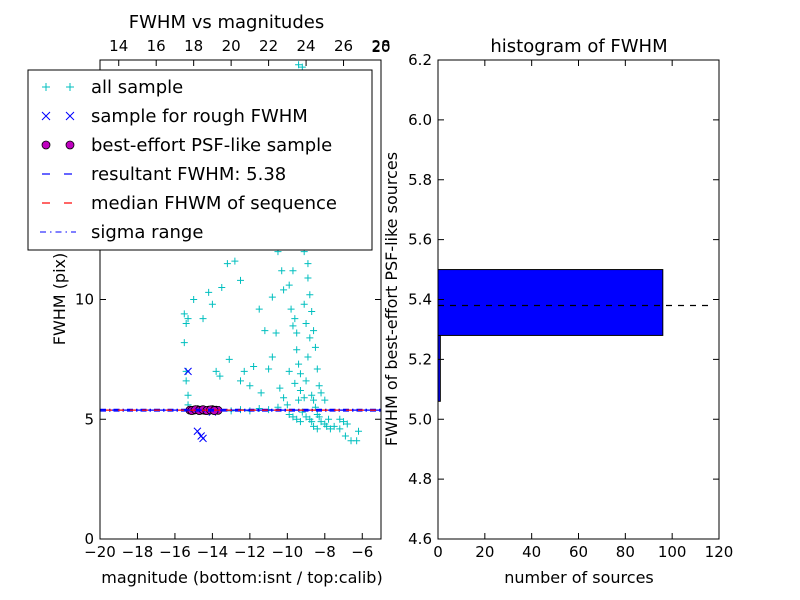  I want to click on y-tick-label: 5.0, so click(420, 419).